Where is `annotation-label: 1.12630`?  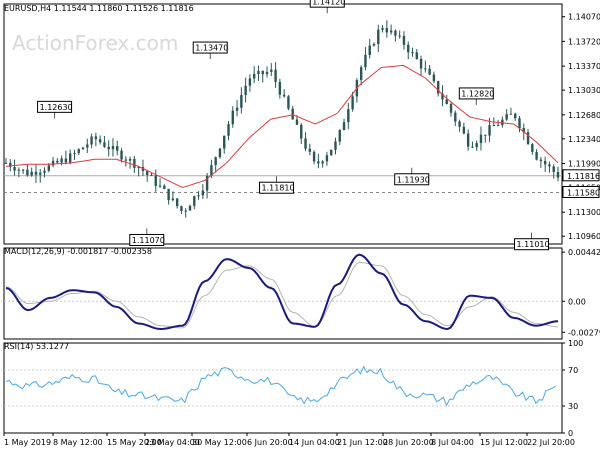 annotation-label: 1.12630 is located at coordinates (56, 107).